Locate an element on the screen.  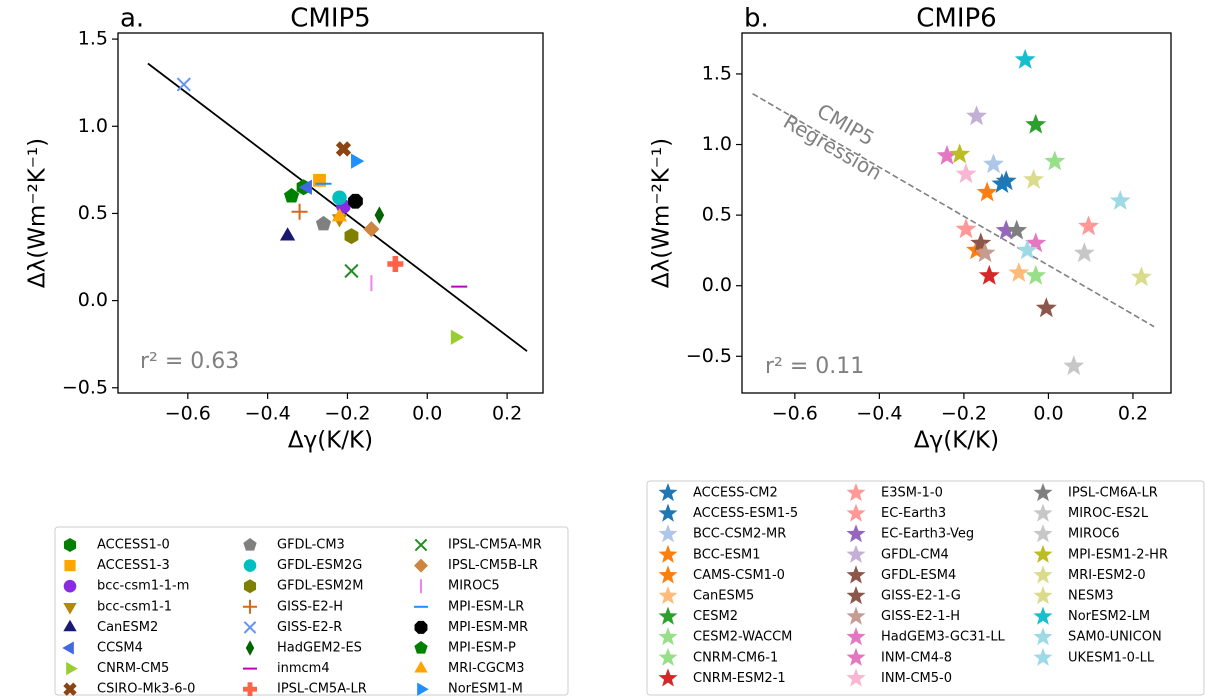
legend-label: MRI-CGCM3 is located at coordinates (486, 668).